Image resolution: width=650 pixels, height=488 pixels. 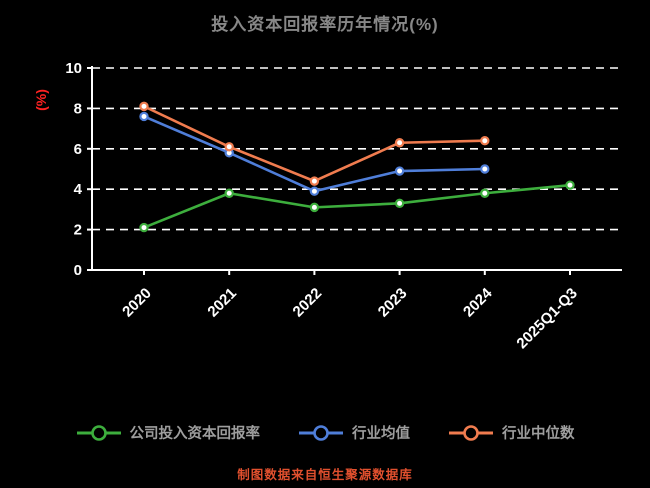 What do you see at coordinates (78, 189) in the screenshot?
I see `y-tick-label: 4` at bounding box center [78, 189].